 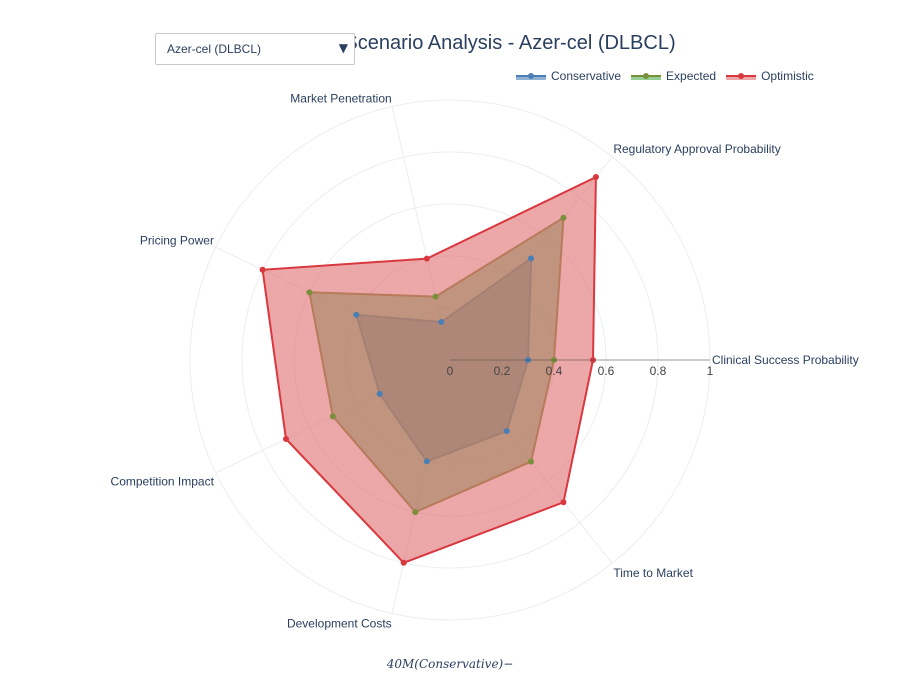 What do you see at coordinates (339, 623) in the screenshot?
I see `axis-label: Development Costs` at bounding box center [339, 623].